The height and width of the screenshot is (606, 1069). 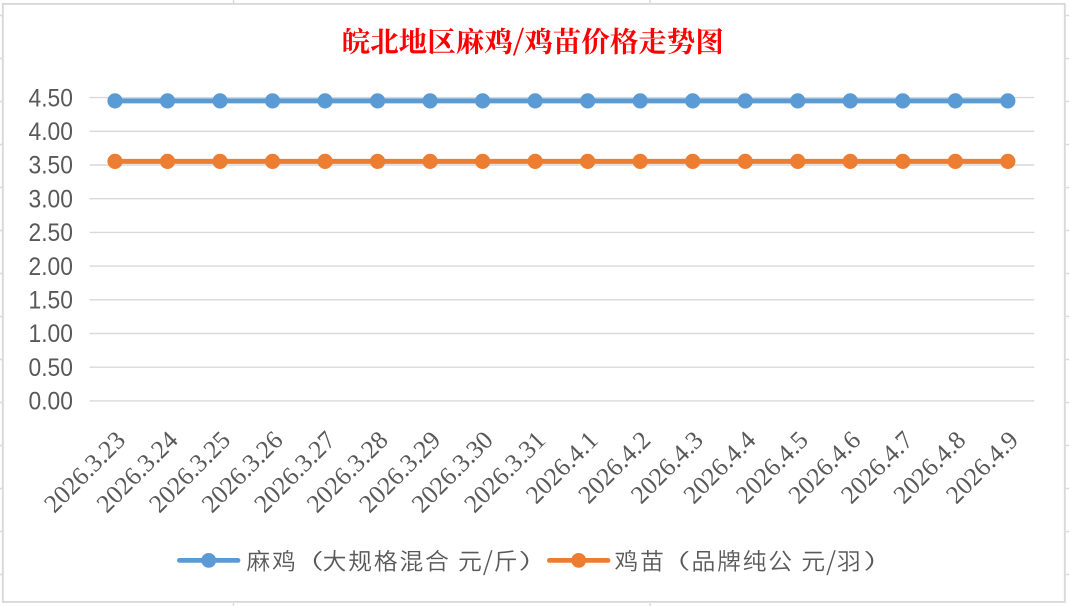 I want to click on svg-text: 1.50, so click(x=51, y=301).